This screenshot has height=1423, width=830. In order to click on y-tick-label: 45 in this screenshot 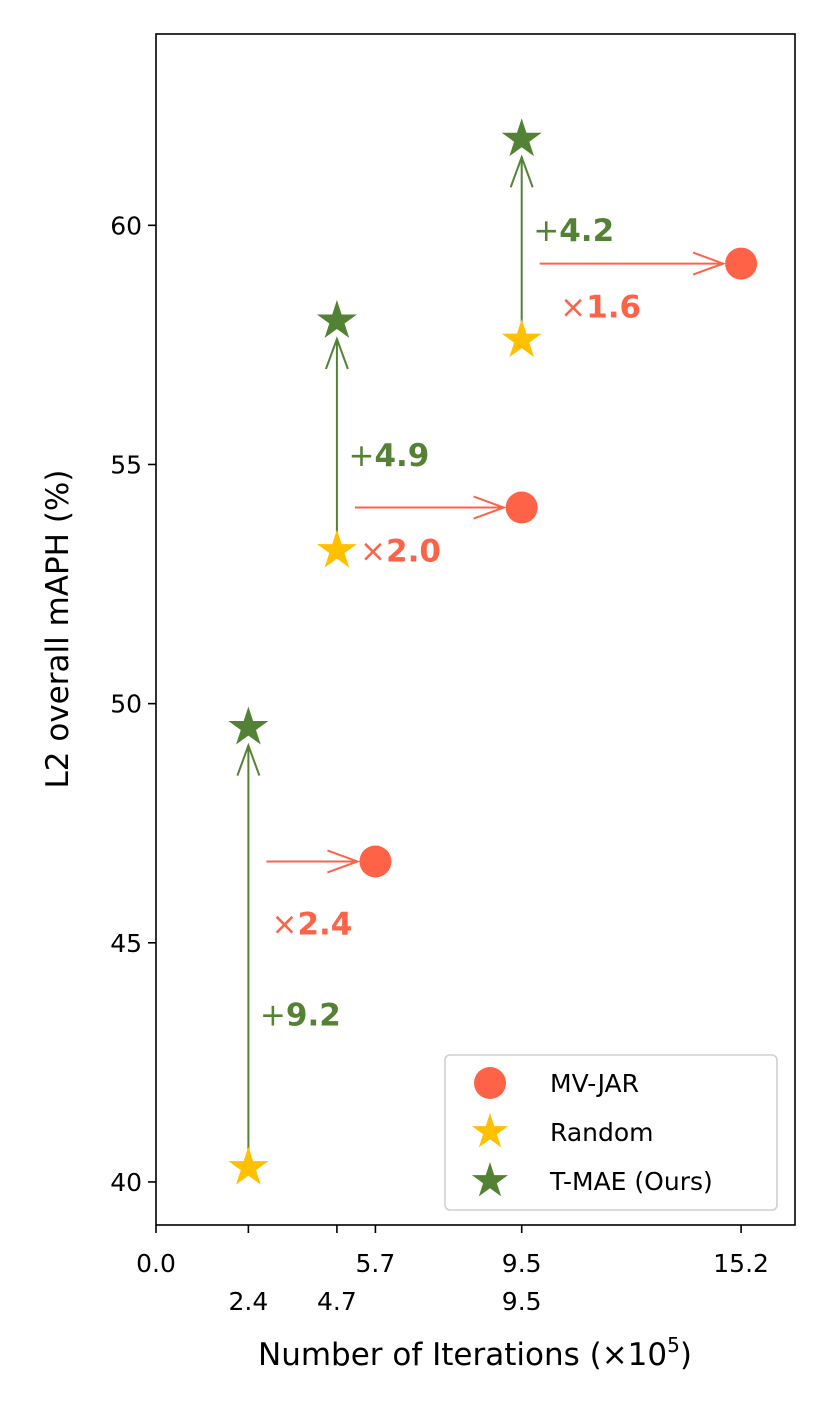, I will do `click(126, 943)`.